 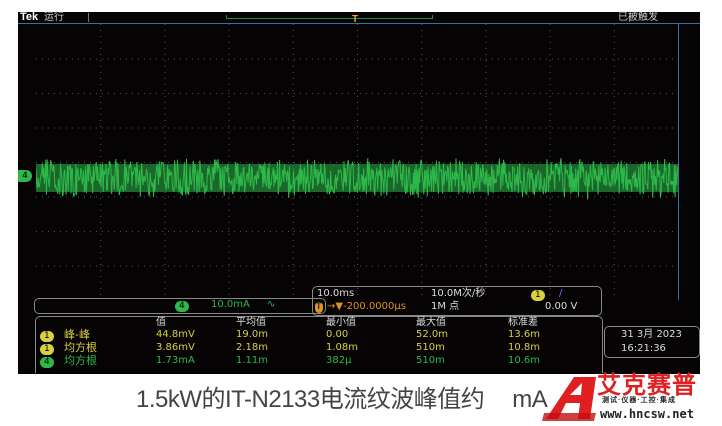 I want to click on measurement-value: 10.6m, so click(x=524, y=361).